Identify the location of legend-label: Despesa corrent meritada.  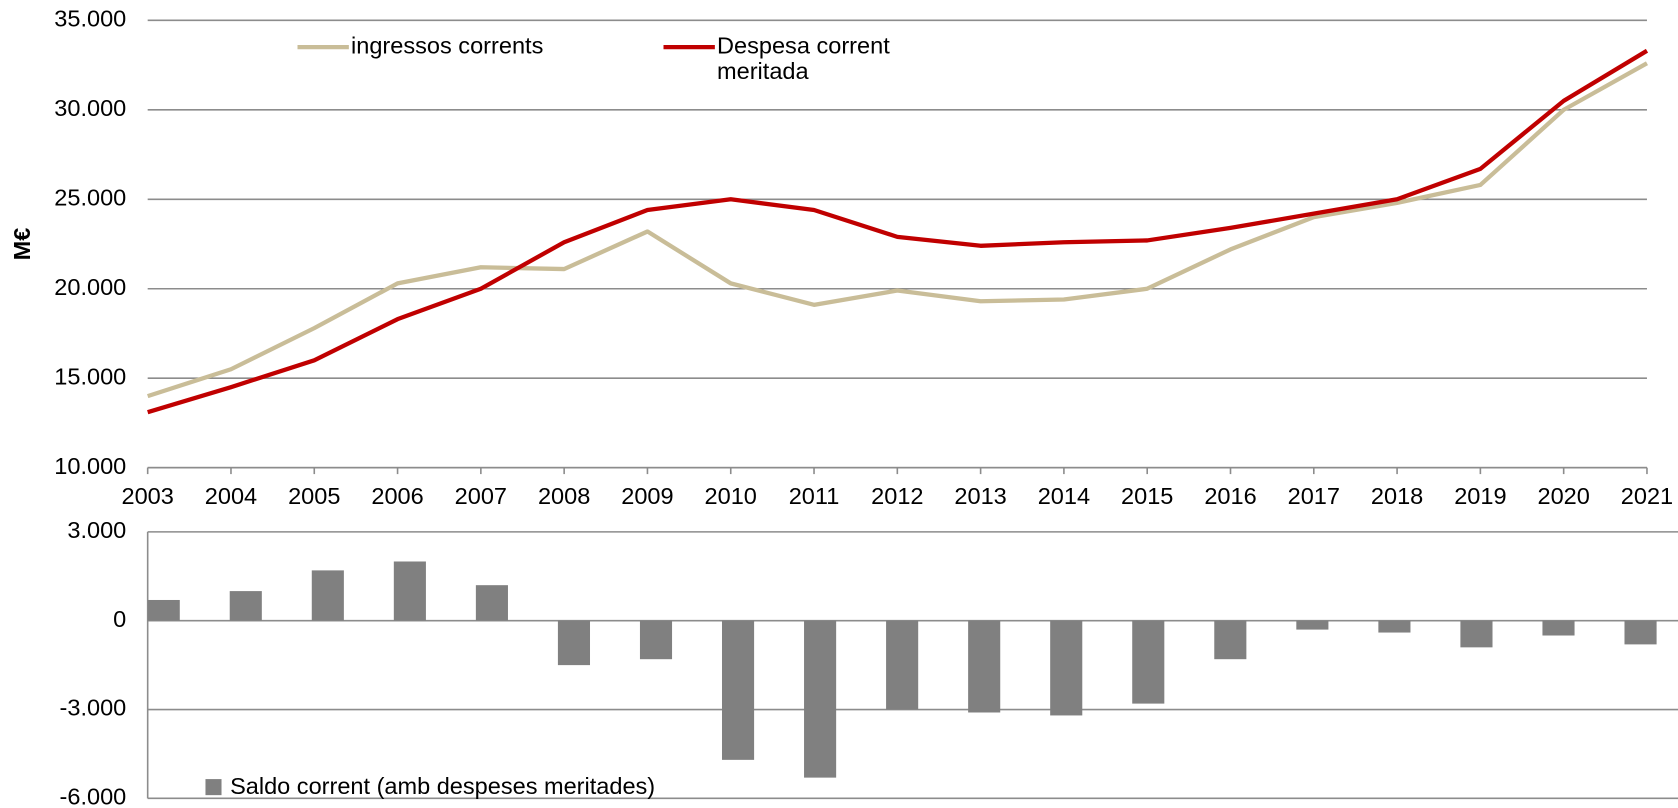
(803, 59).